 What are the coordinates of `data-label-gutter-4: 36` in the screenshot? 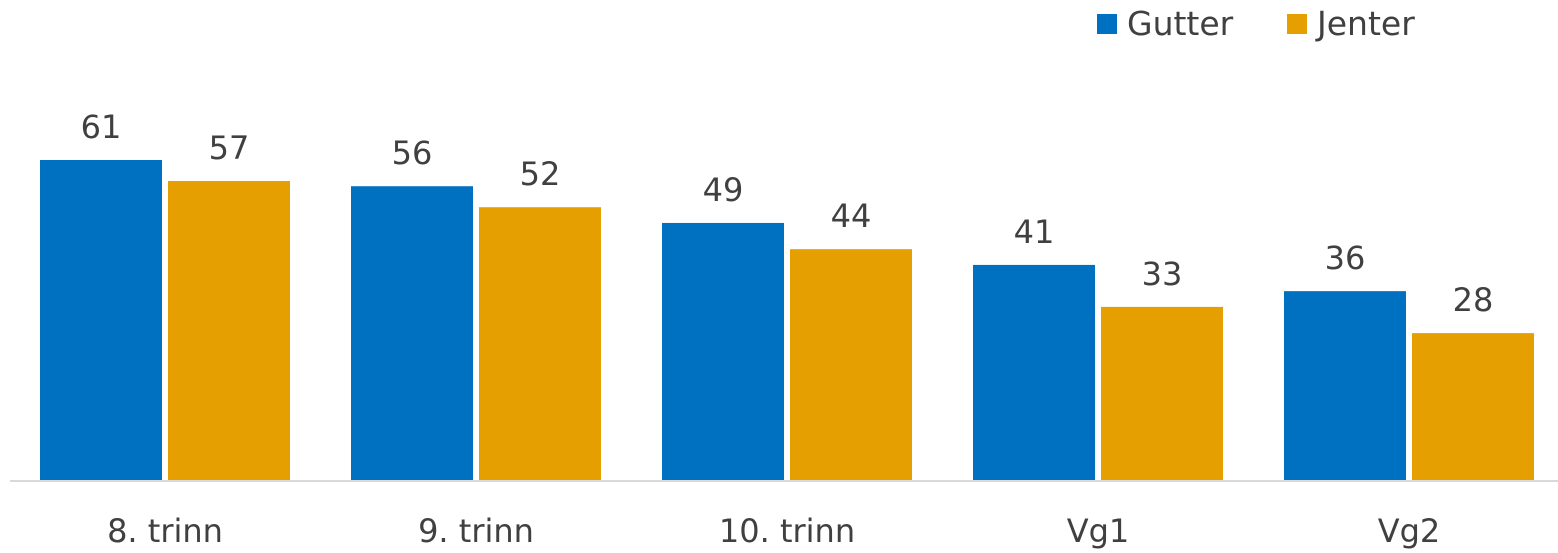 It's located at (1345, 258).